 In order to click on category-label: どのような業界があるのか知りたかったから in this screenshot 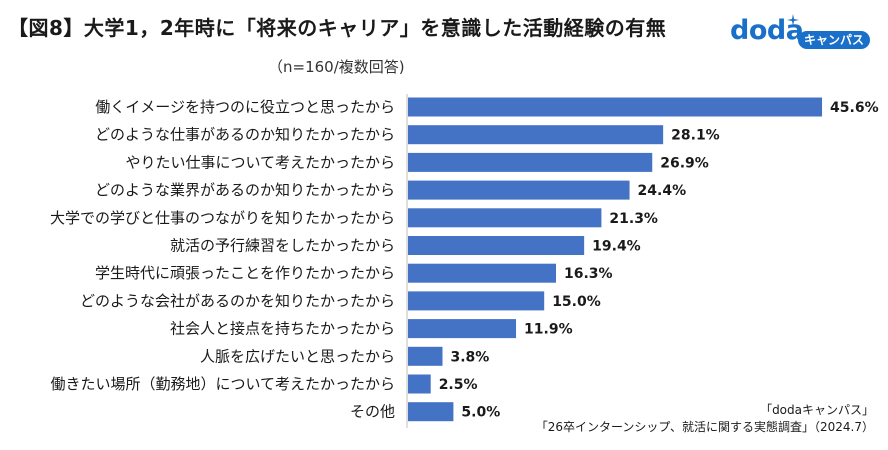, I will do `click(245, 190)`.